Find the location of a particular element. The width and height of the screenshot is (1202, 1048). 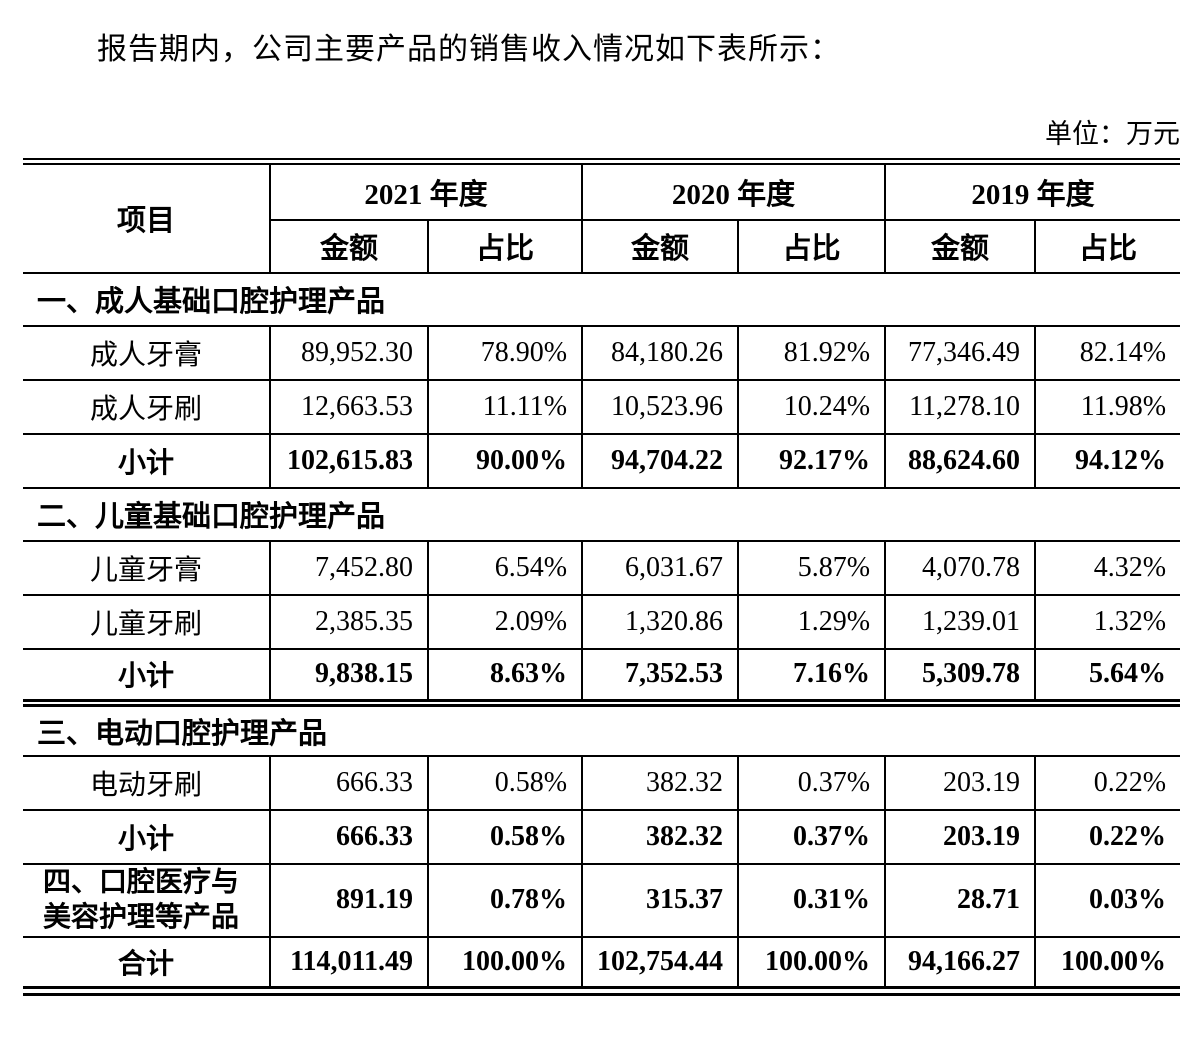

cell-value: 82.14% is located at coordinates (1107, 352).